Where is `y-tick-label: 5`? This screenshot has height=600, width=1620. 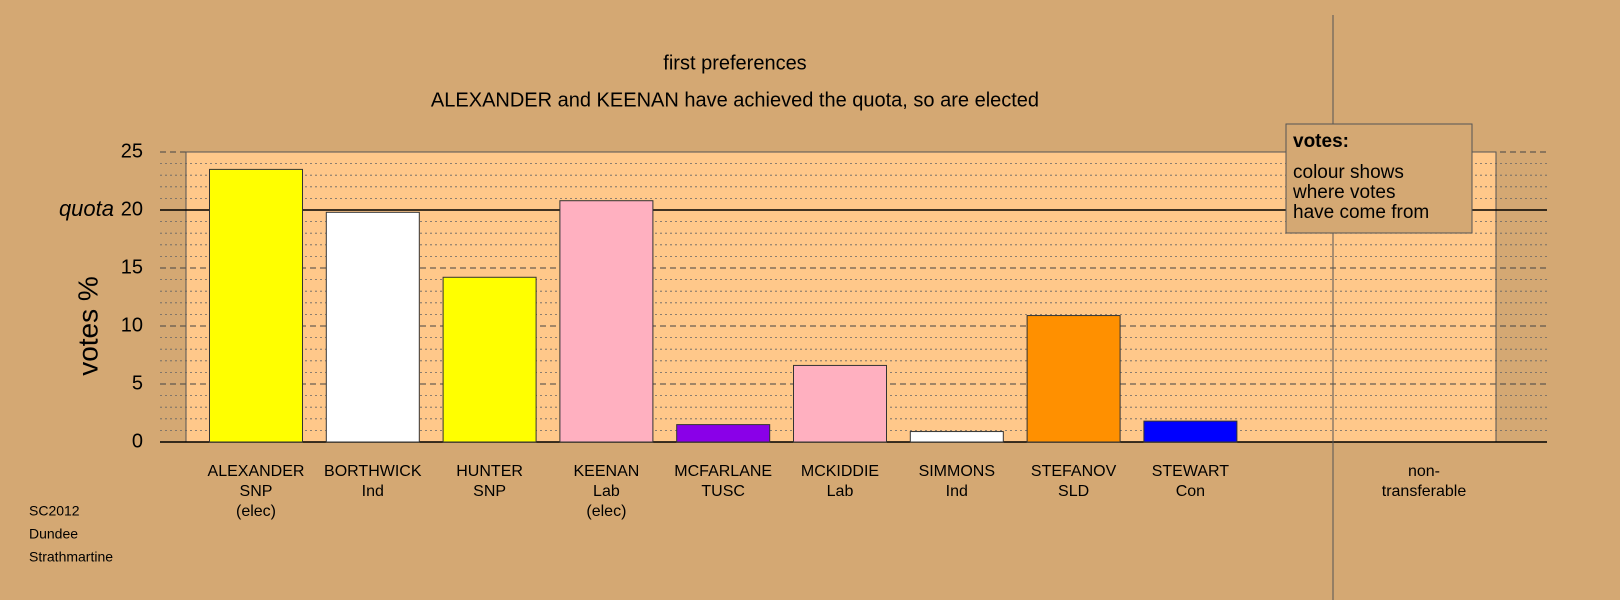
y-tick-label: 5 is located at coordinates (137, 383).